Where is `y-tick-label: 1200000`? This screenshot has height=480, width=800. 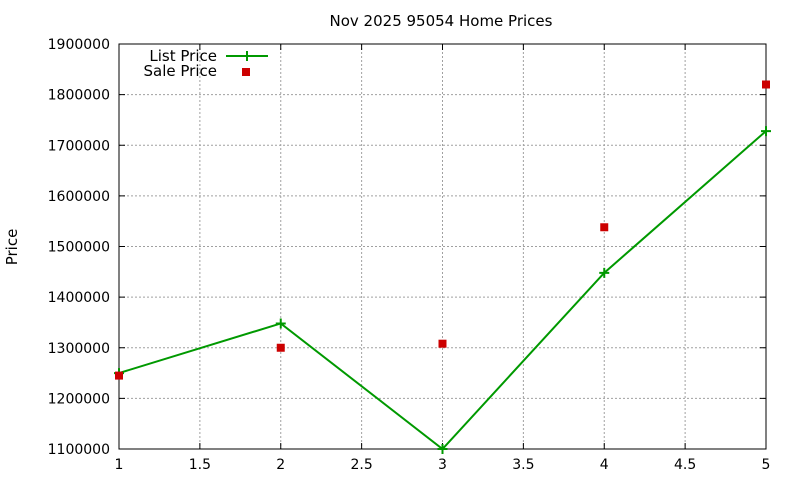 y-tick-label: 1200000 is located at coordinates (79, 399).